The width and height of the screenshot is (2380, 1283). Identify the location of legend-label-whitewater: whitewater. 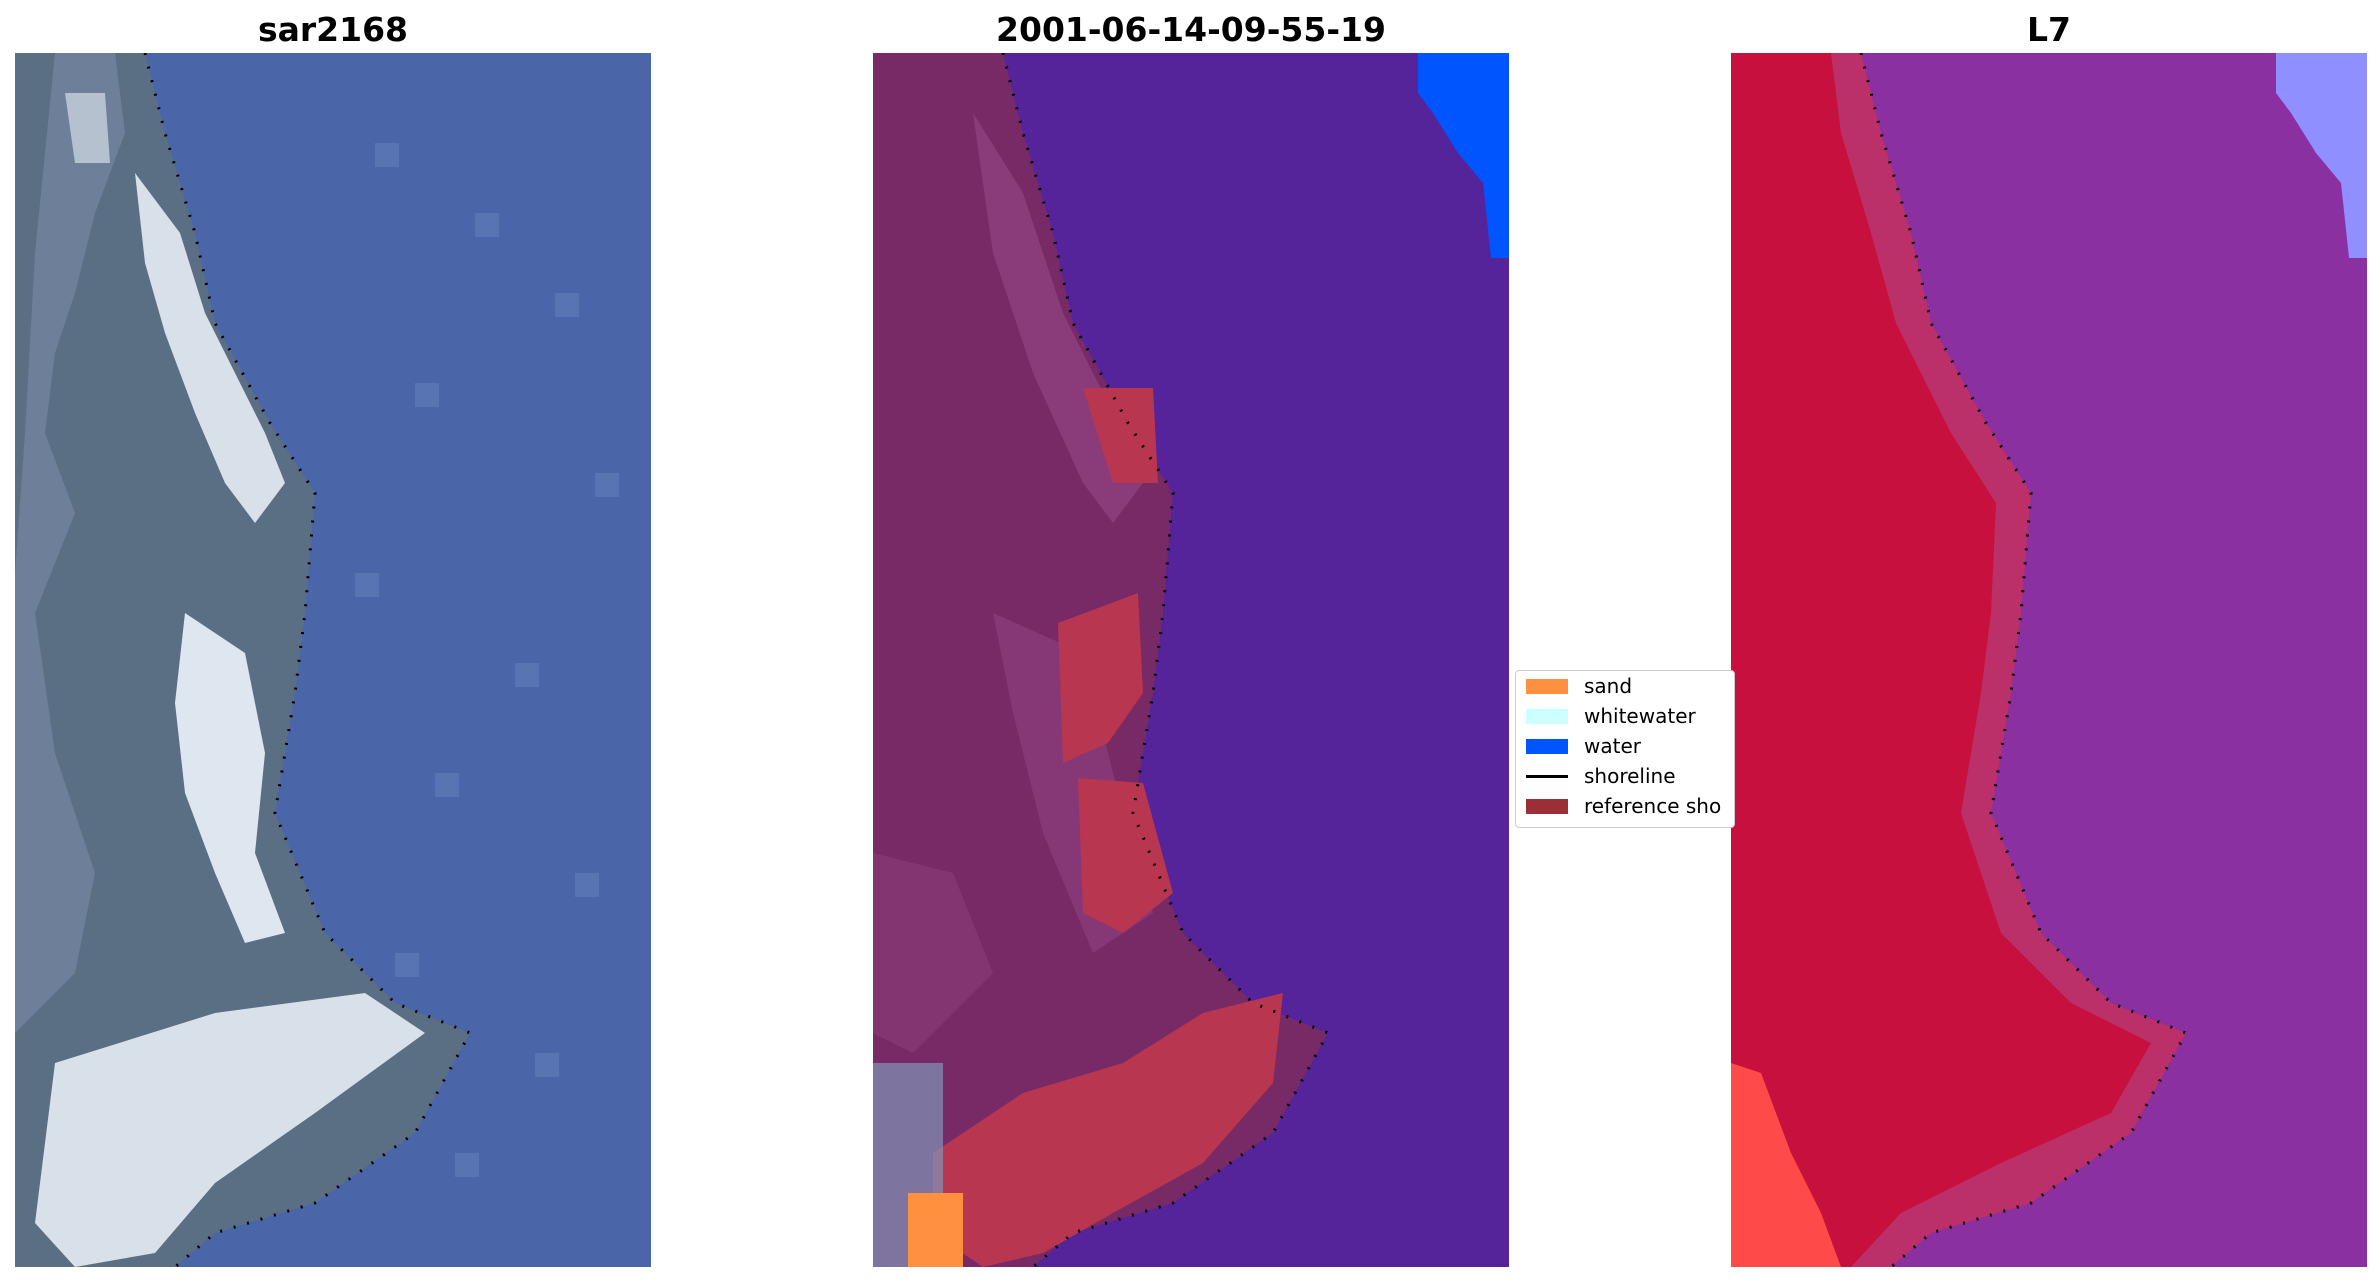
(1640, 716).